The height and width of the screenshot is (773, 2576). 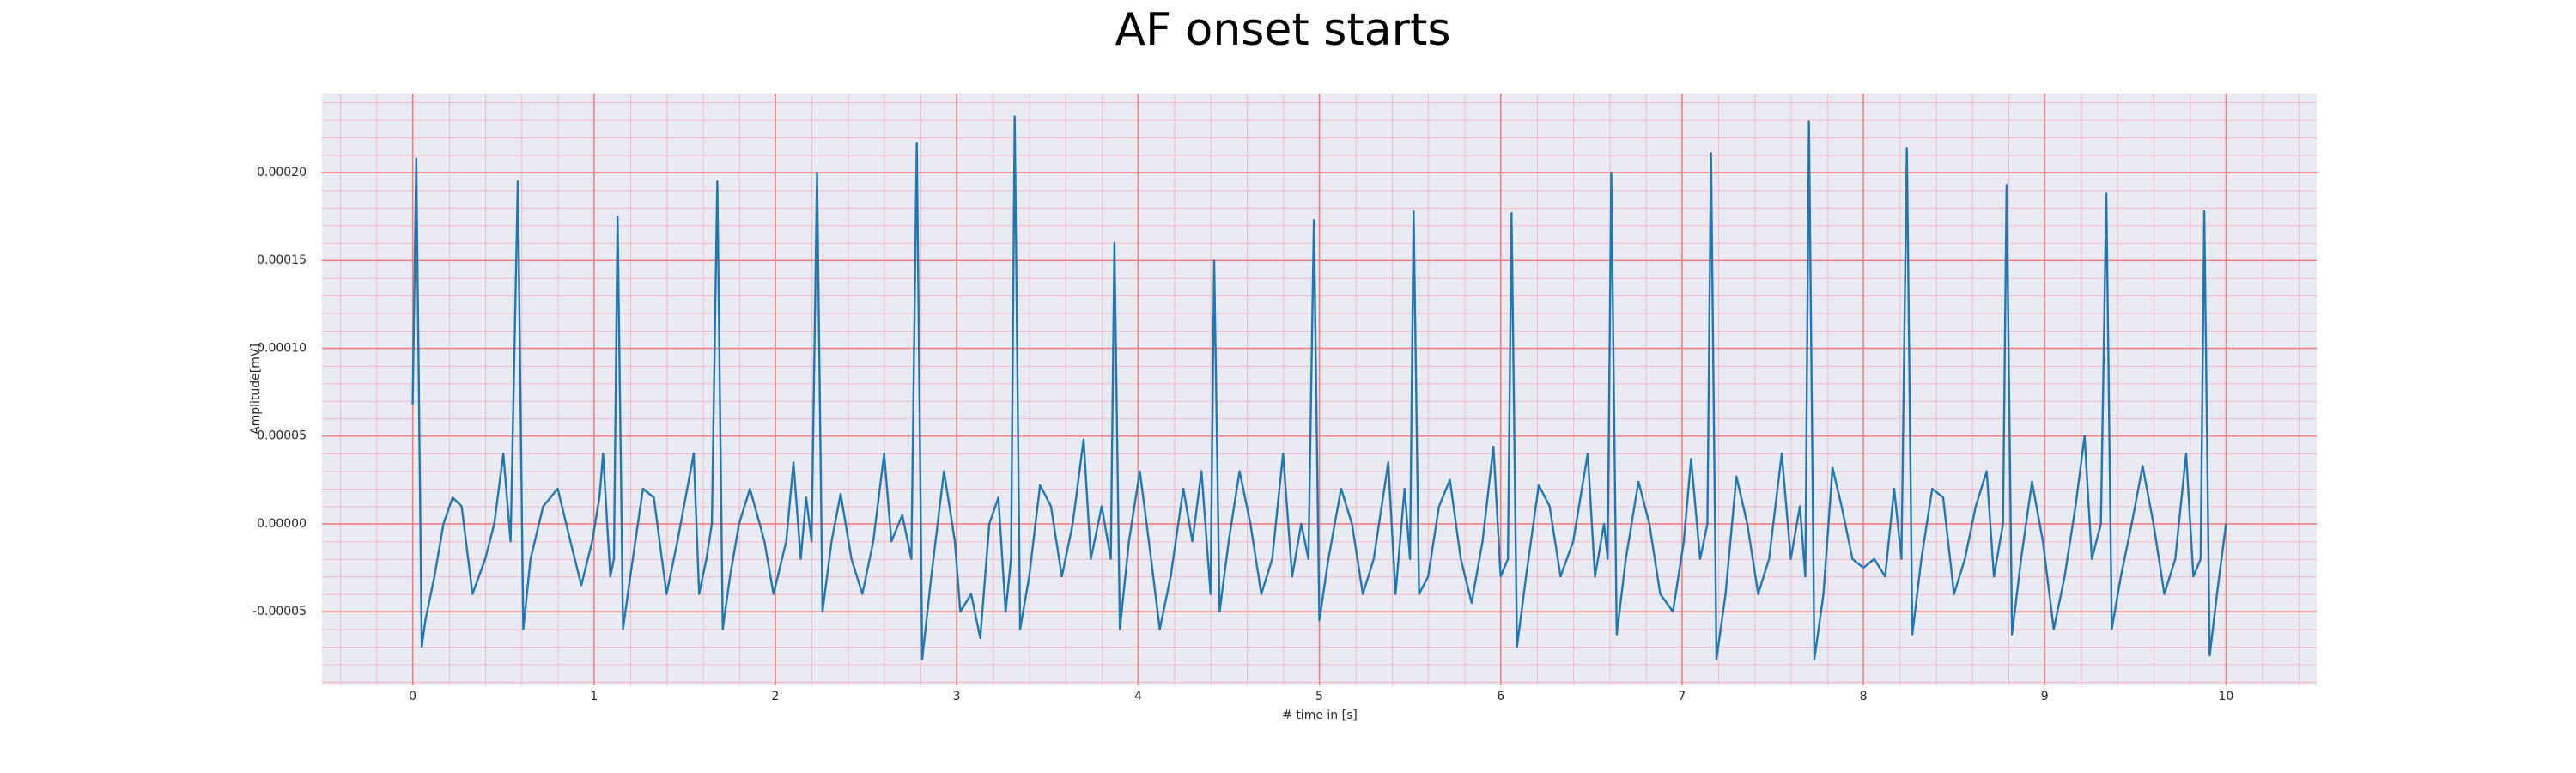 What do you see at coordinates (412, 696) in the screenshot?
I see `x-tick-label: 0` at bounding box center [412, 696].